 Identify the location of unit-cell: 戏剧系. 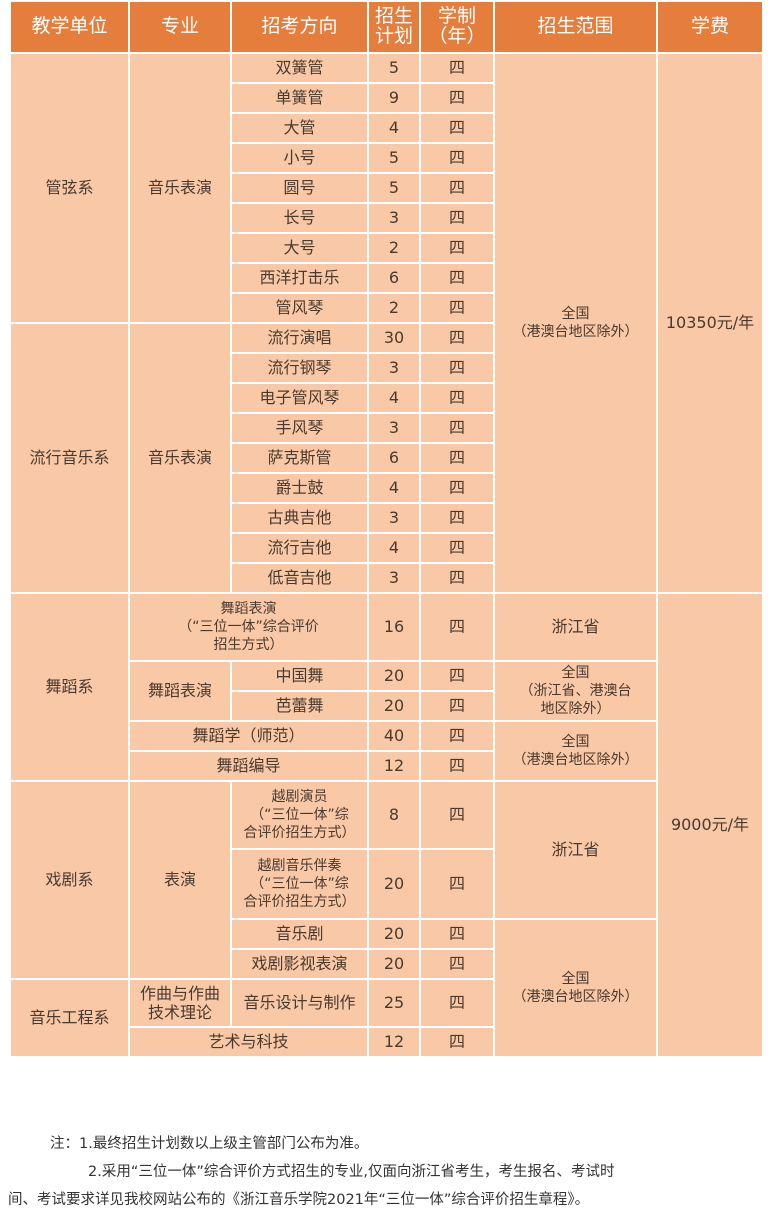
(69, 880).